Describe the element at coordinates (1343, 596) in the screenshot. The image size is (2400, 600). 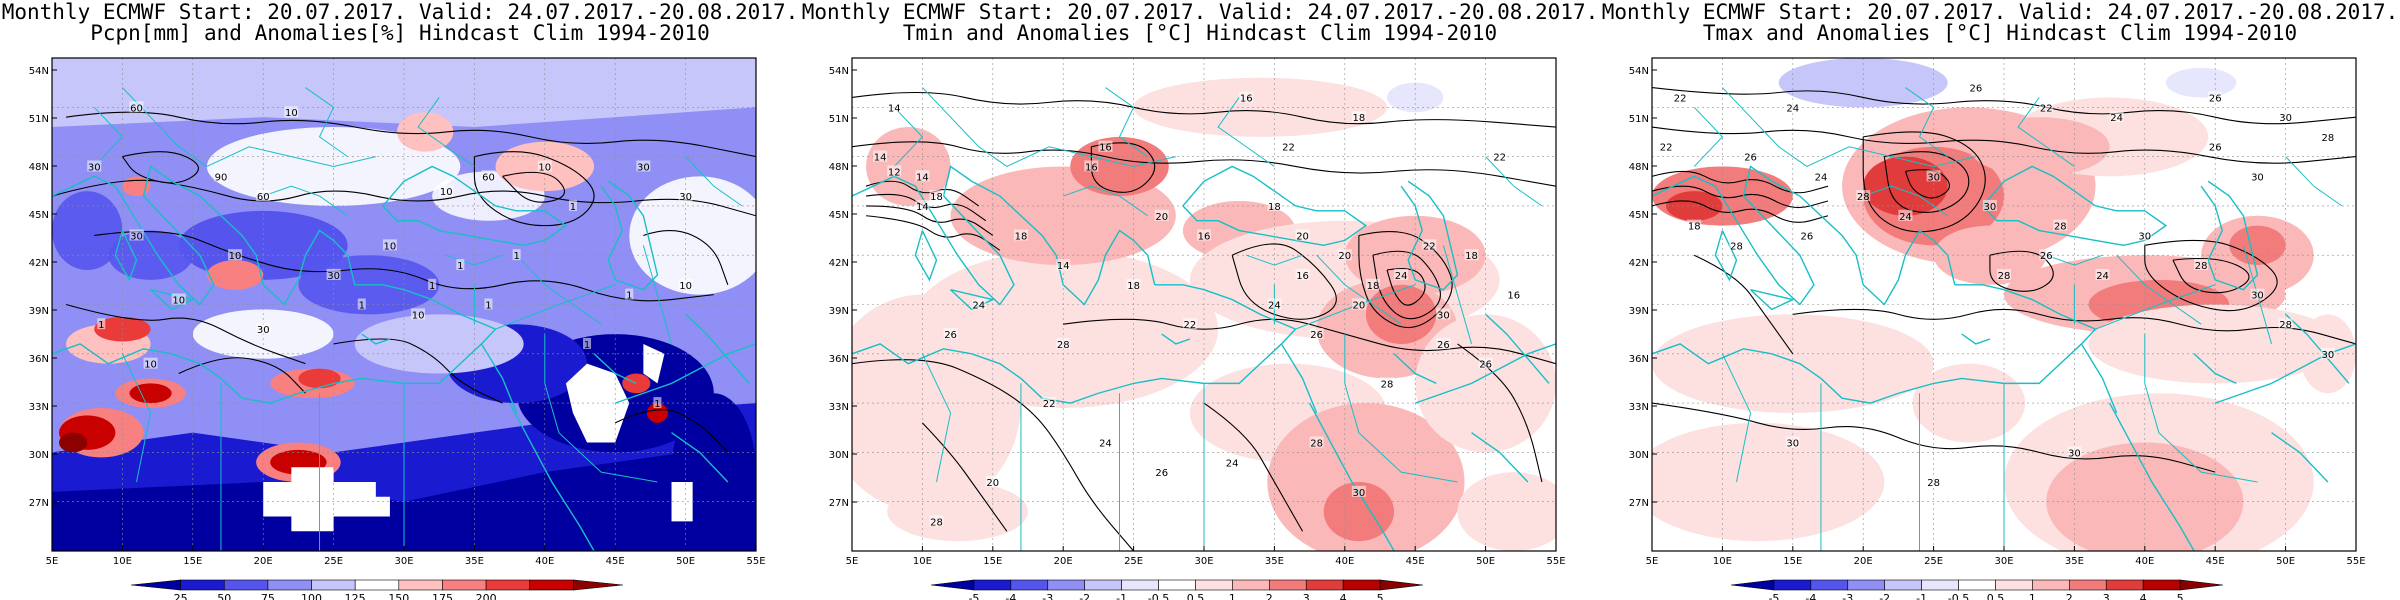
I see `colorbar-label: 4` at that location.